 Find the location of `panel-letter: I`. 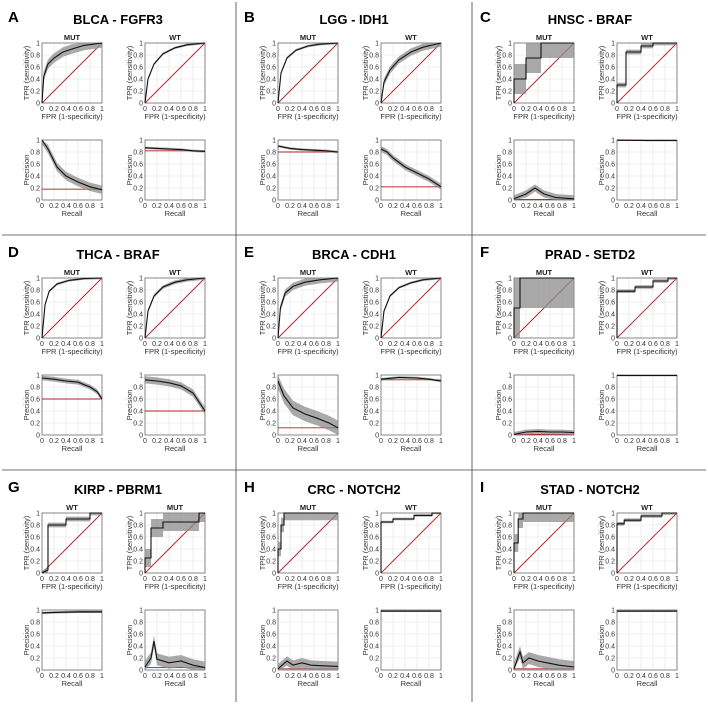

panel-letter: I is located at coordinates (482, 487).